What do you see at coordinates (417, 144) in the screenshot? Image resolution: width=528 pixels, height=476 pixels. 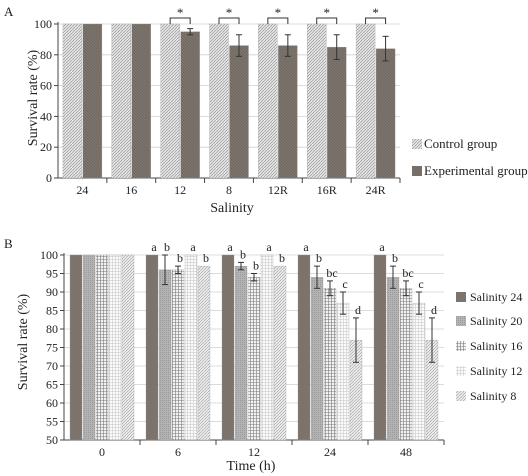 I see `legend-swatch-control` at bounding box center [417, 144].